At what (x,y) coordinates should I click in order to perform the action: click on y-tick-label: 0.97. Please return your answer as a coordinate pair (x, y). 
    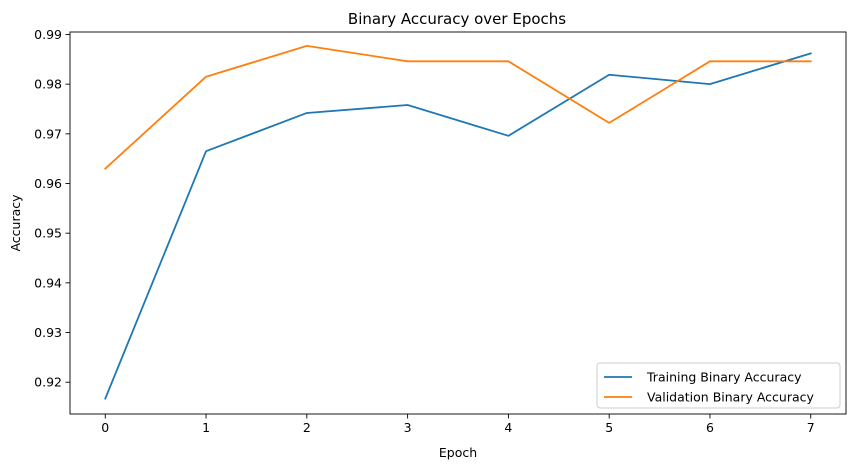
    Looking at the image, I should click on (48, 133).